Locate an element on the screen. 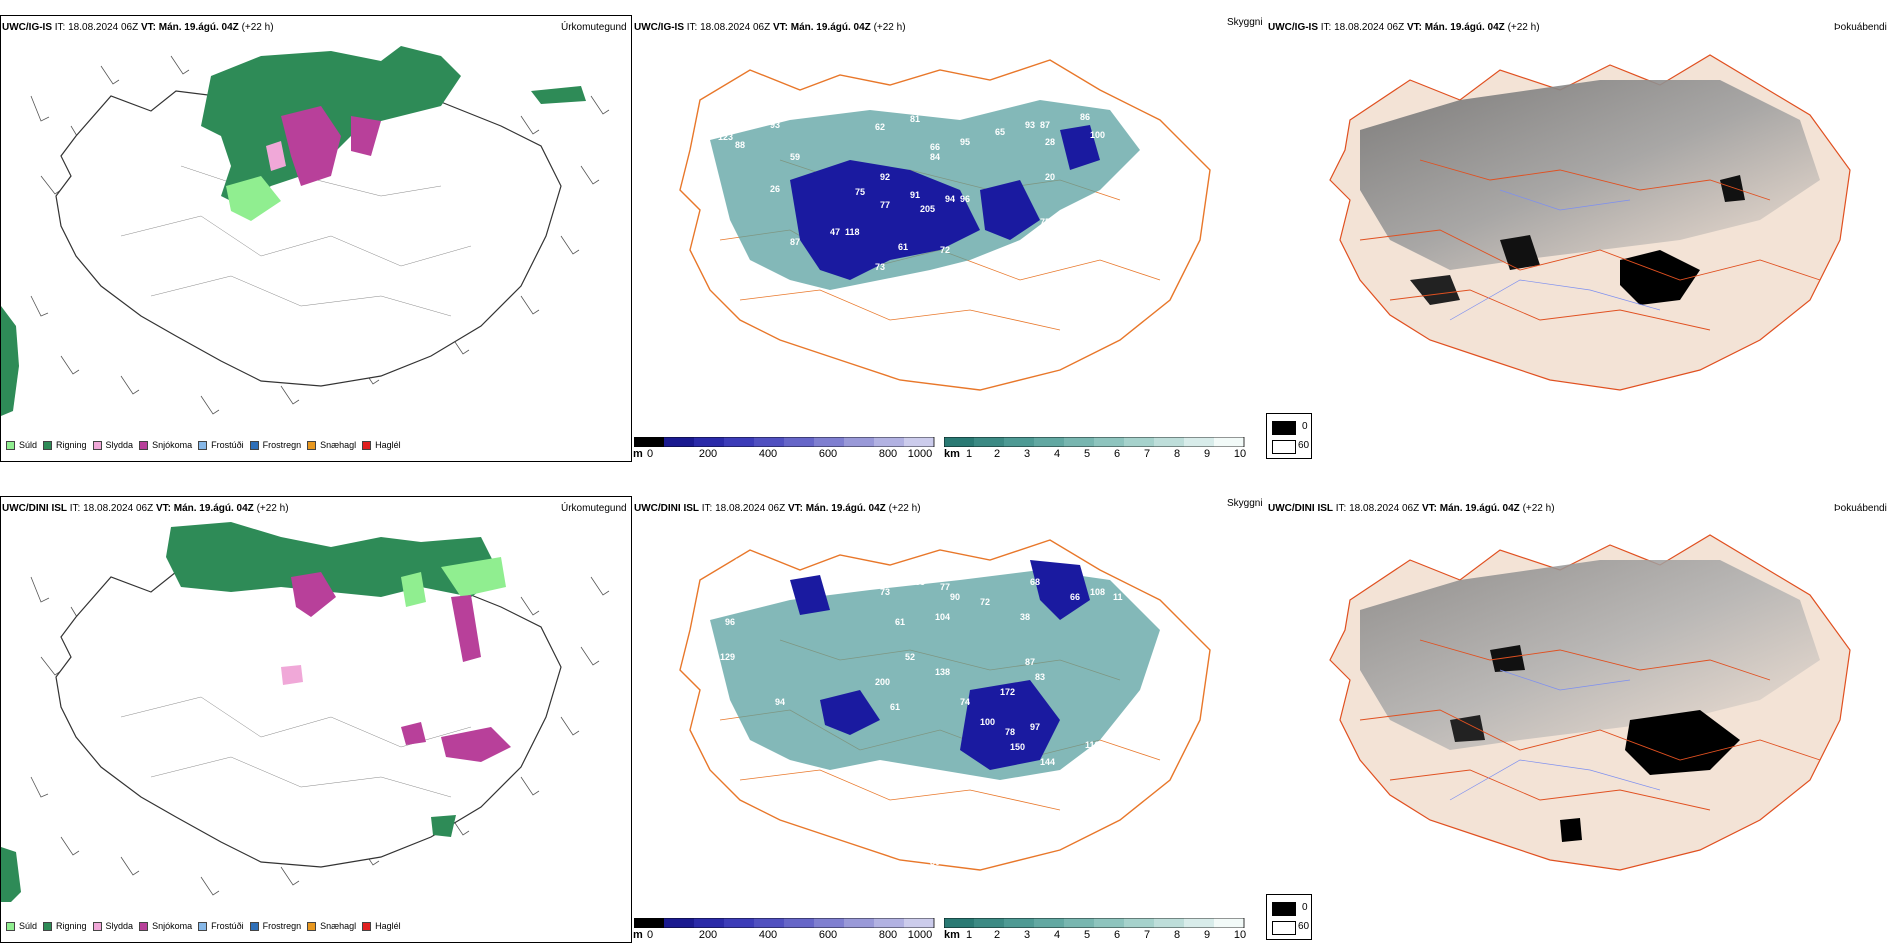 Image resolution: width=1900 pixels, height=950 pixels. vis-cbar-km-tick: 2 is located at coordinates (997, 935).